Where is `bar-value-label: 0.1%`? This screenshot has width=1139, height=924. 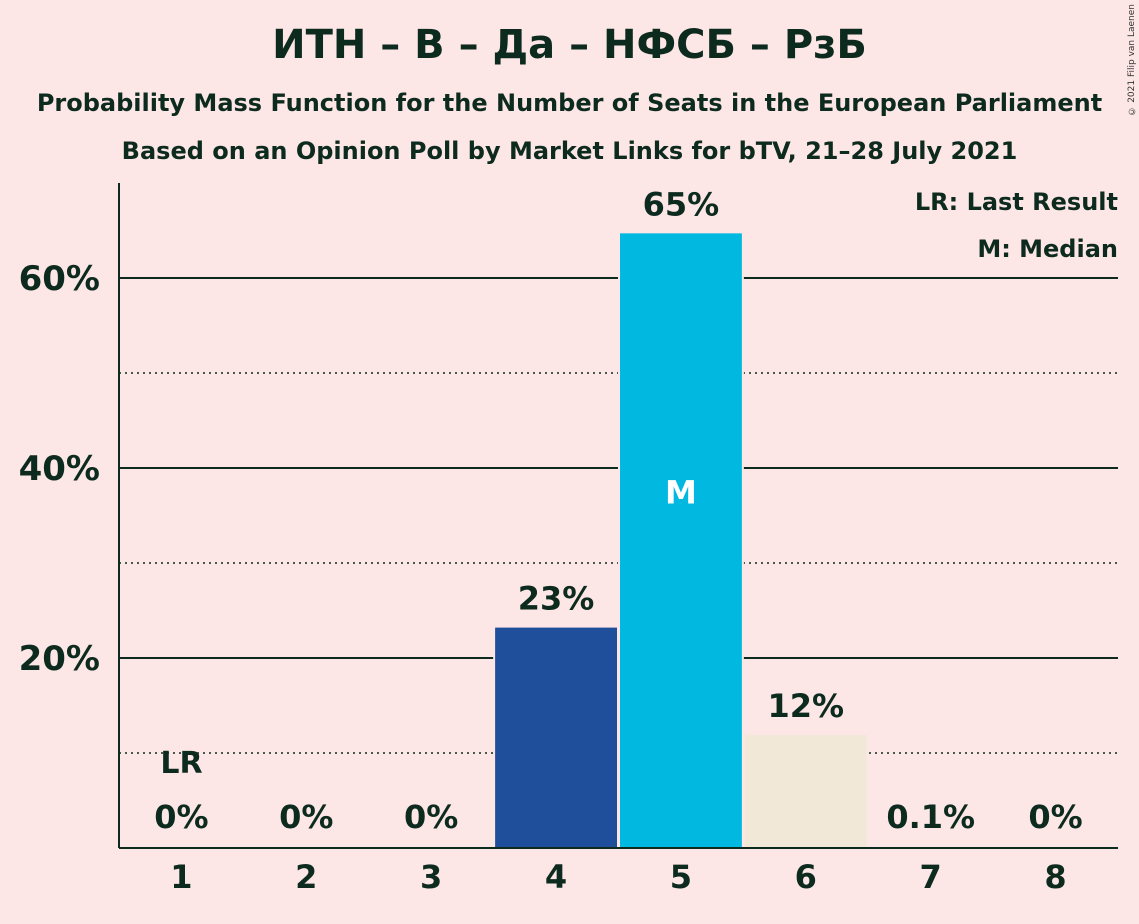
bar-value-label: 0.1% is located at coordinates (930, 817).